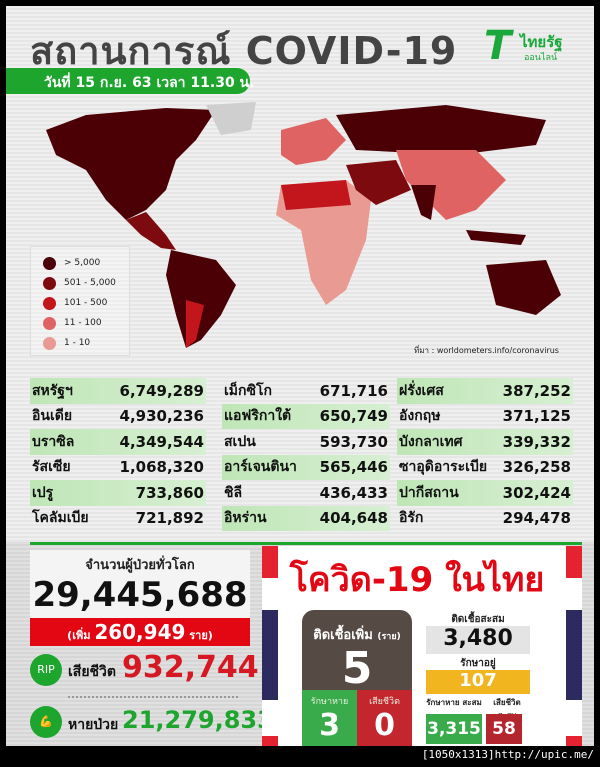  What do you see at coordinates (536, 518) in the screenshot?
I see `country-cases: 294,478` at bounding box center [536, 518].